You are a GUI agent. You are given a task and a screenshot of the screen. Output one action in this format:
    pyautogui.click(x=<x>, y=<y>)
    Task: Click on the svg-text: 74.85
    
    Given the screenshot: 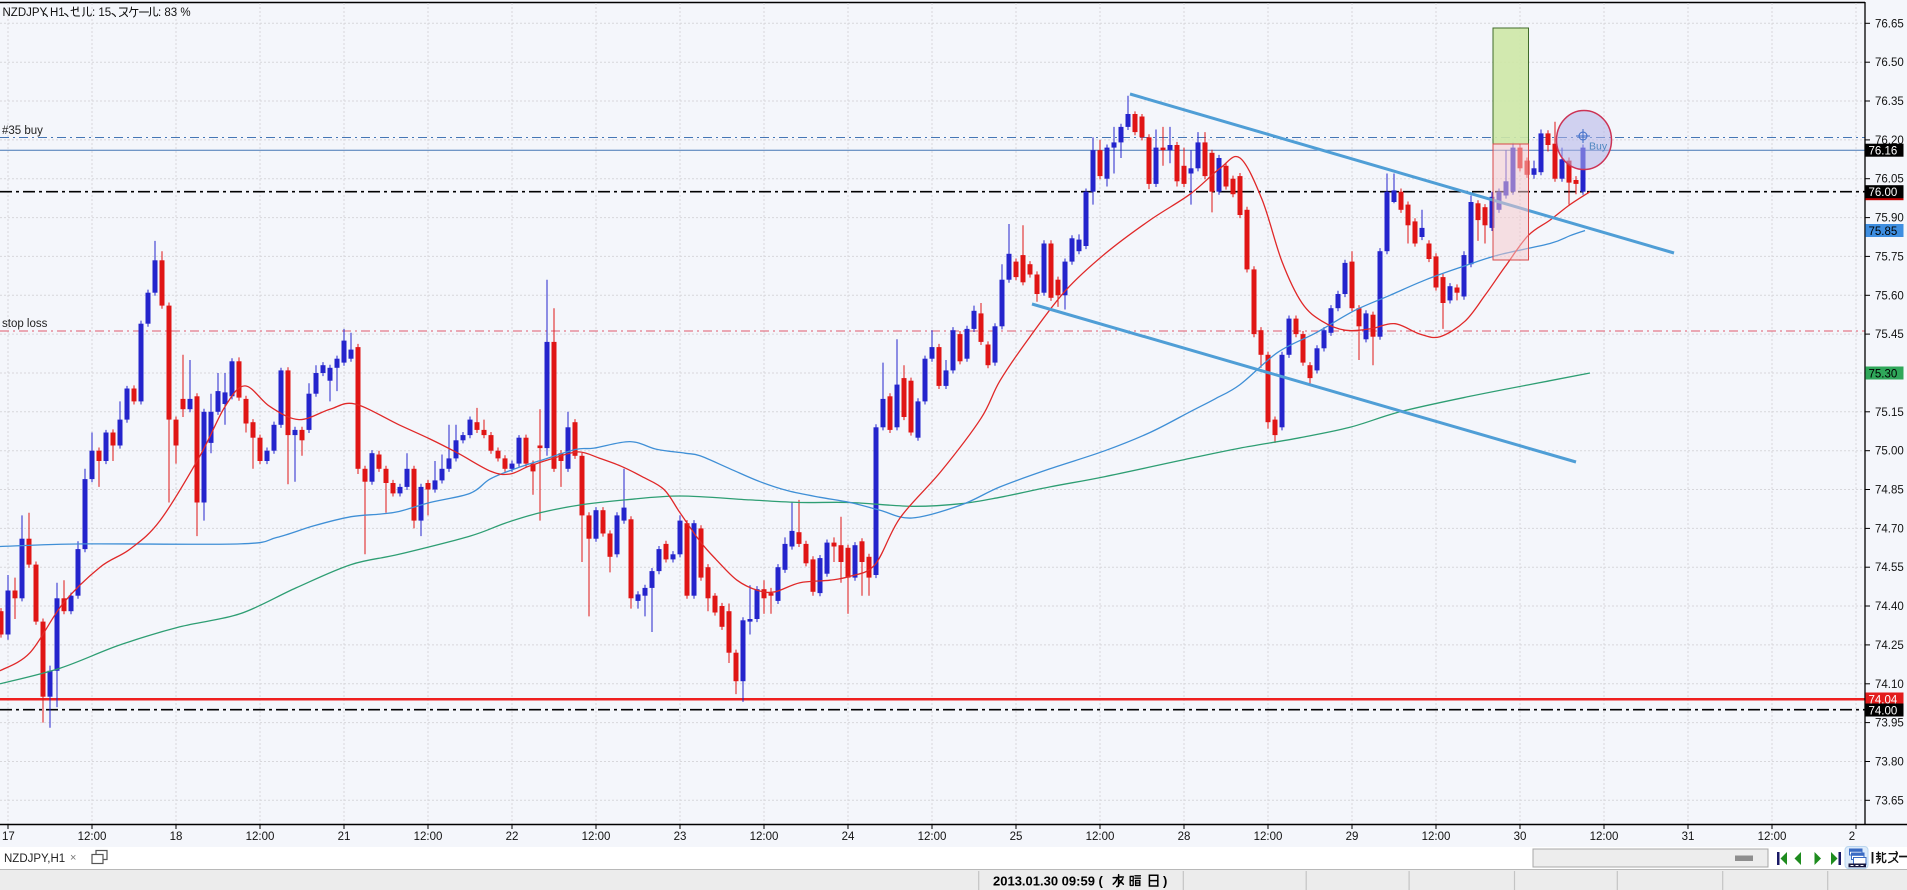 What is the action you would take?
    pyautogui.click(x=1889, y=491)
    